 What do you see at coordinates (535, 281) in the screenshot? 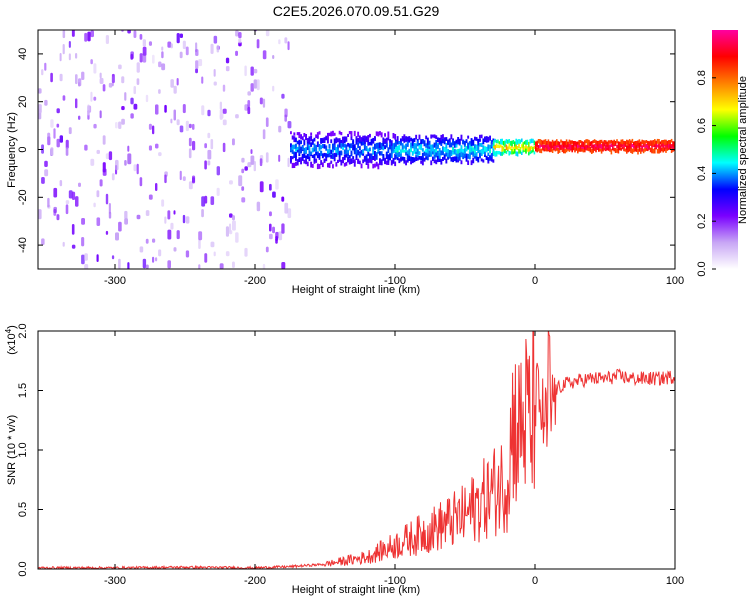
I see `x-tick-label: 0` at bounding box center [535, 281].